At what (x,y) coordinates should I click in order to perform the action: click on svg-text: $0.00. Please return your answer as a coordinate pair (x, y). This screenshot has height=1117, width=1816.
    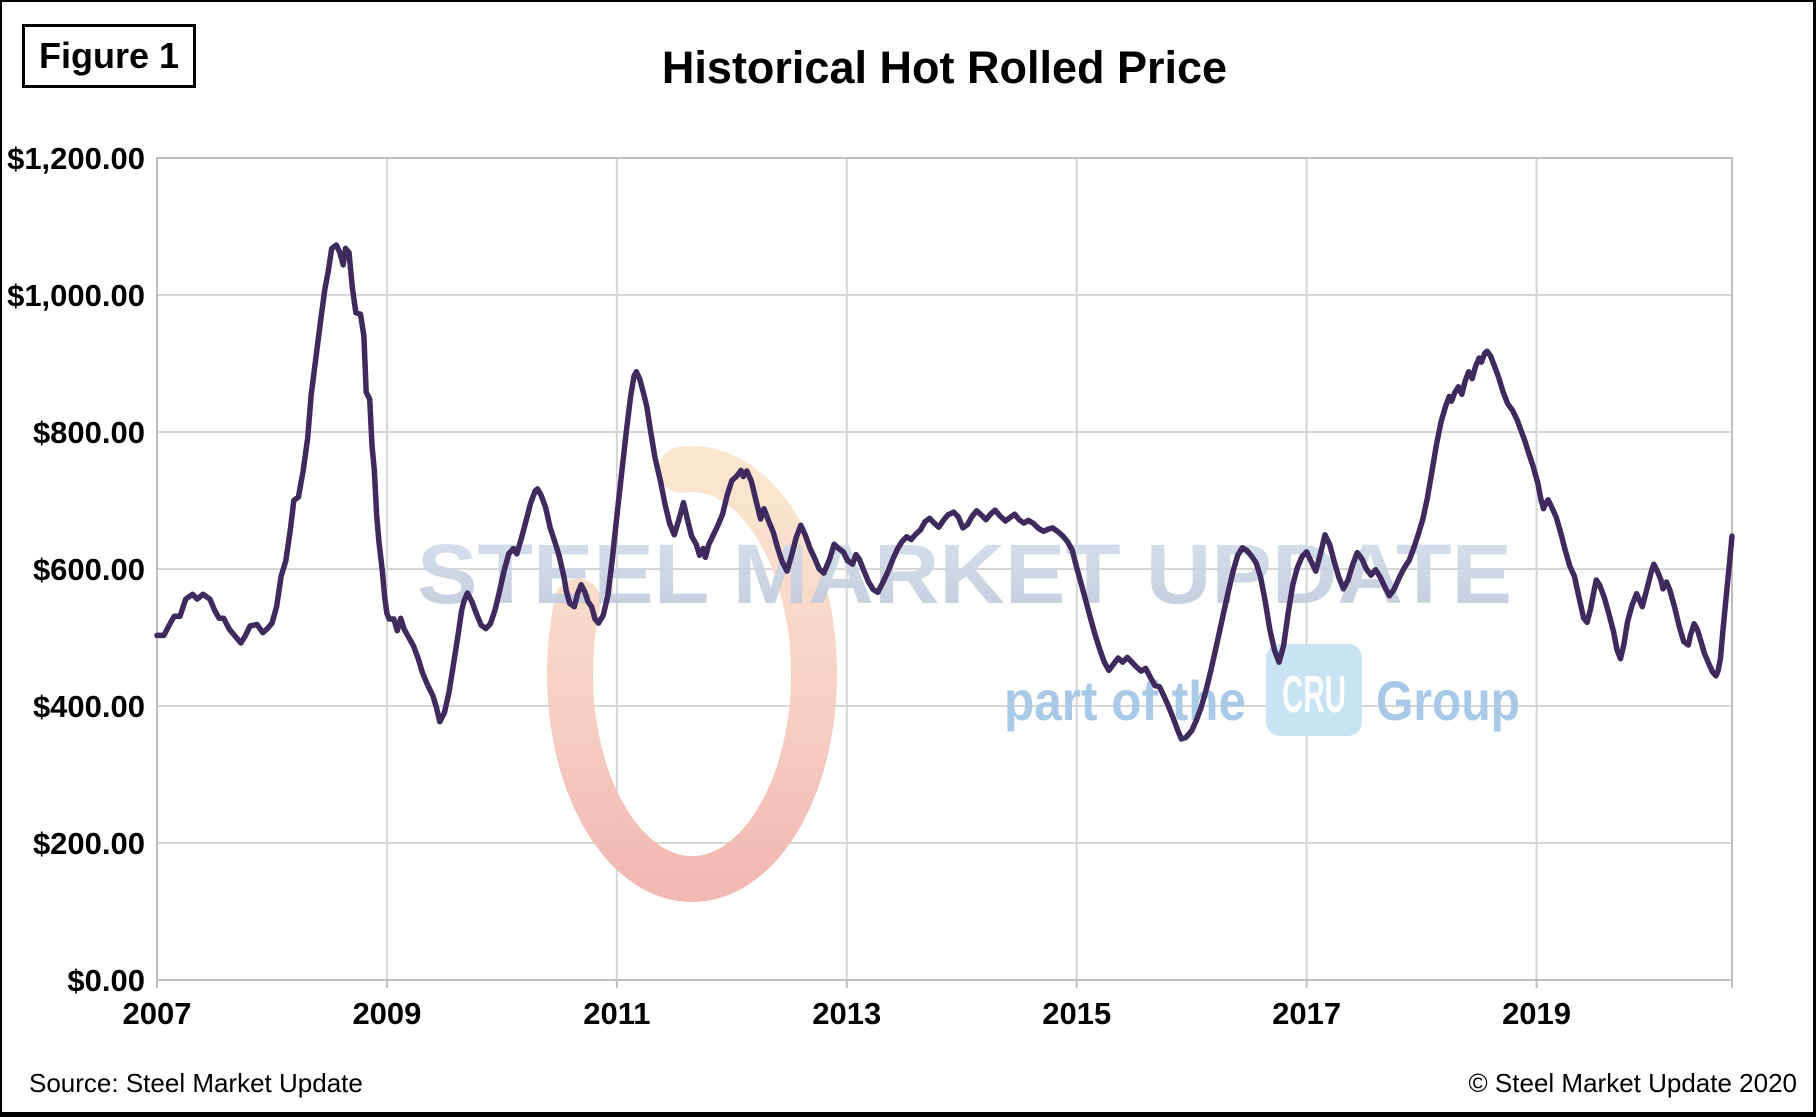
    Looking at the image, I should click on (106, 980).